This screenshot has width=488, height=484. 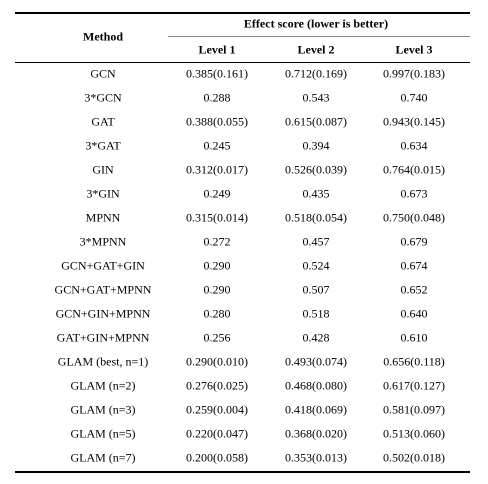 I want to click on score-cell: 0.245, so click(x=217, y=145).